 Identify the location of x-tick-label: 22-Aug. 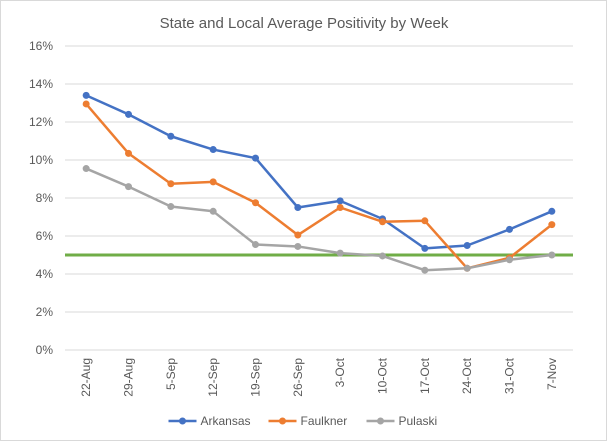
(86, 377).